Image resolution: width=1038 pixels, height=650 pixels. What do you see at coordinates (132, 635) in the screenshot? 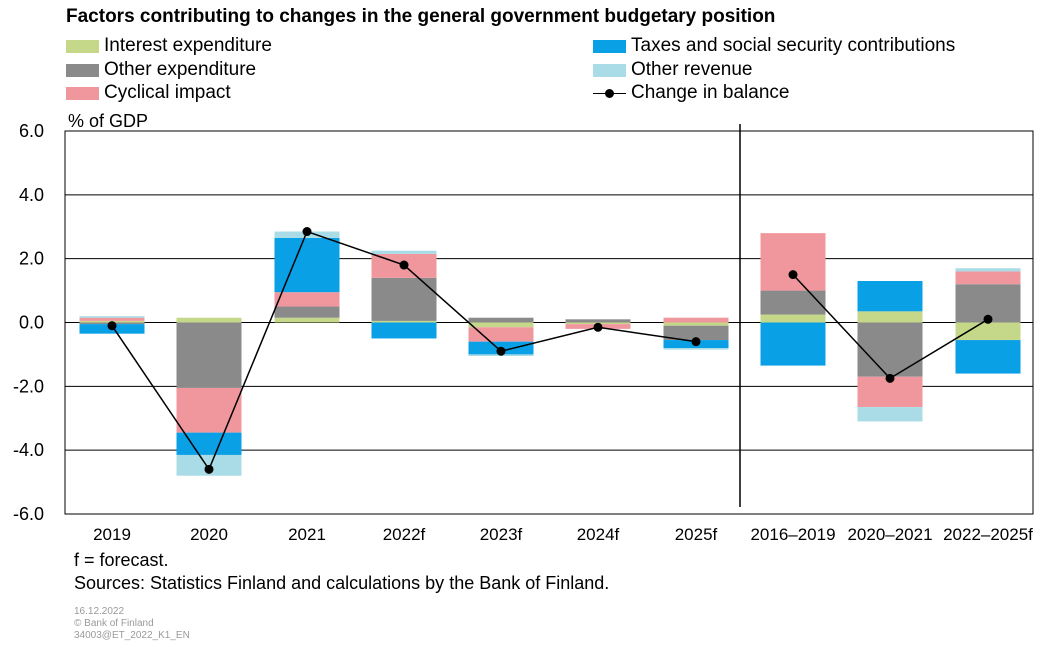
I see `chart-code: 34003@ET_2022_K1_EN` at bounding box center [132, 635].